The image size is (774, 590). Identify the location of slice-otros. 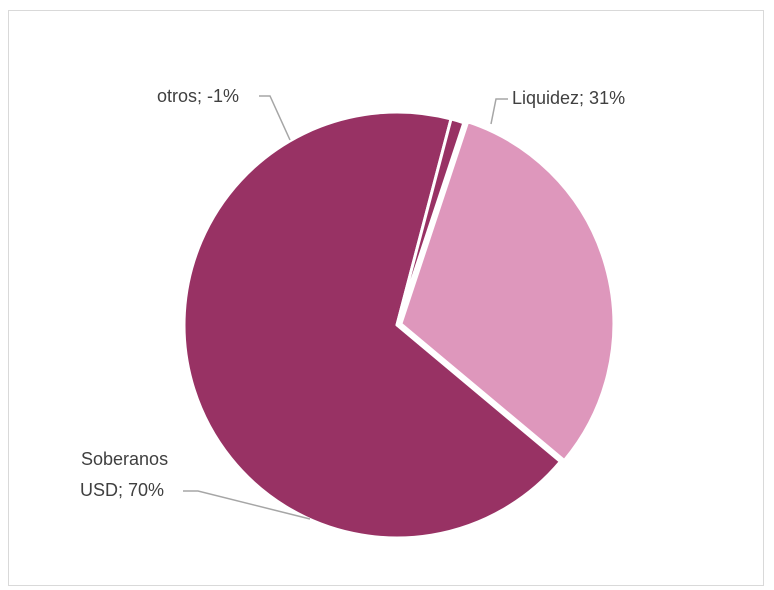
(430, 222).